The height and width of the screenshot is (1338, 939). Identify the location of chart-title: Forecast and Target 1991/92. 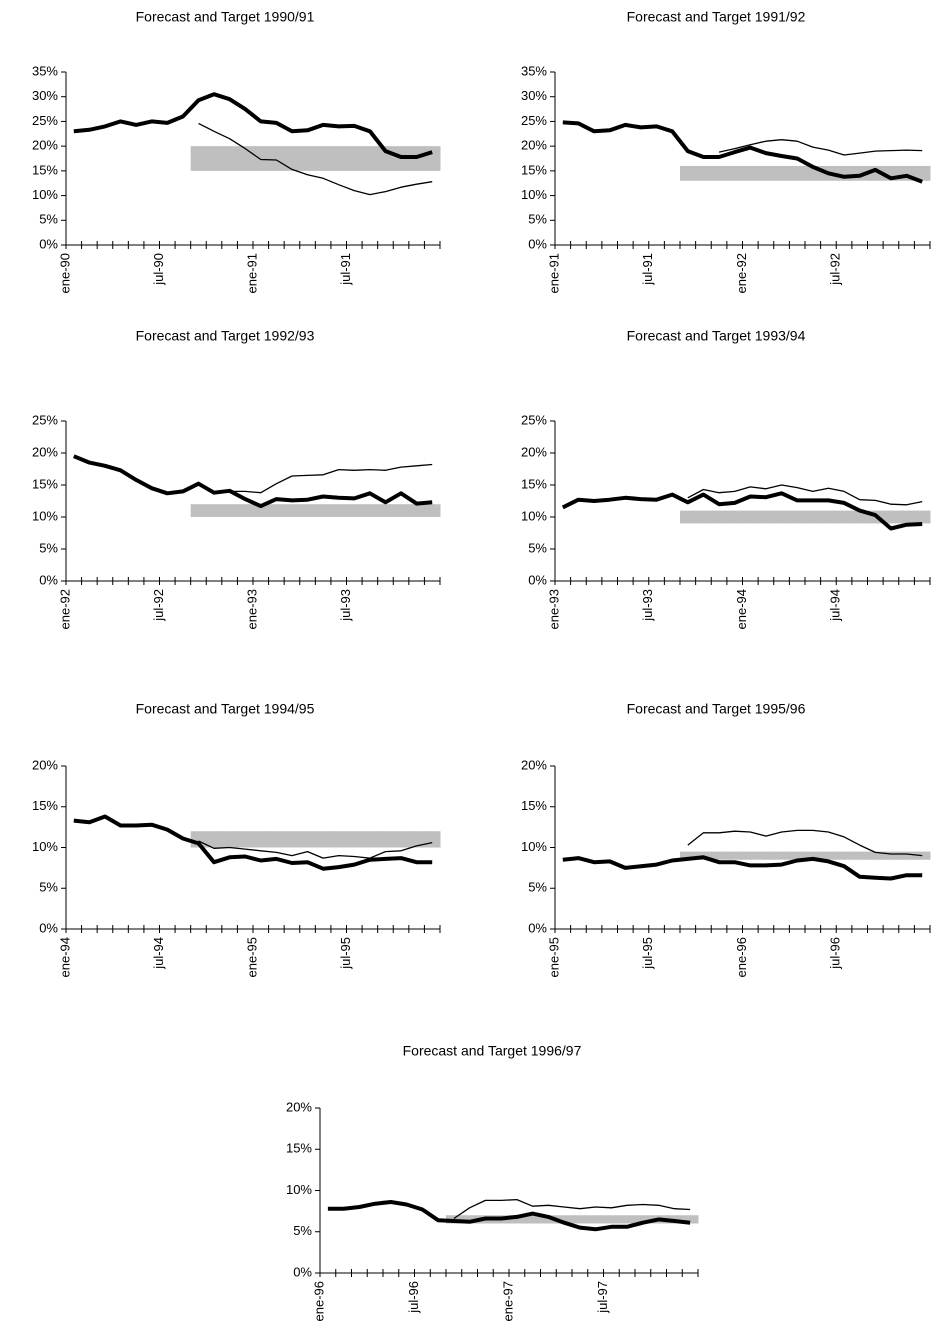
(716, 17).